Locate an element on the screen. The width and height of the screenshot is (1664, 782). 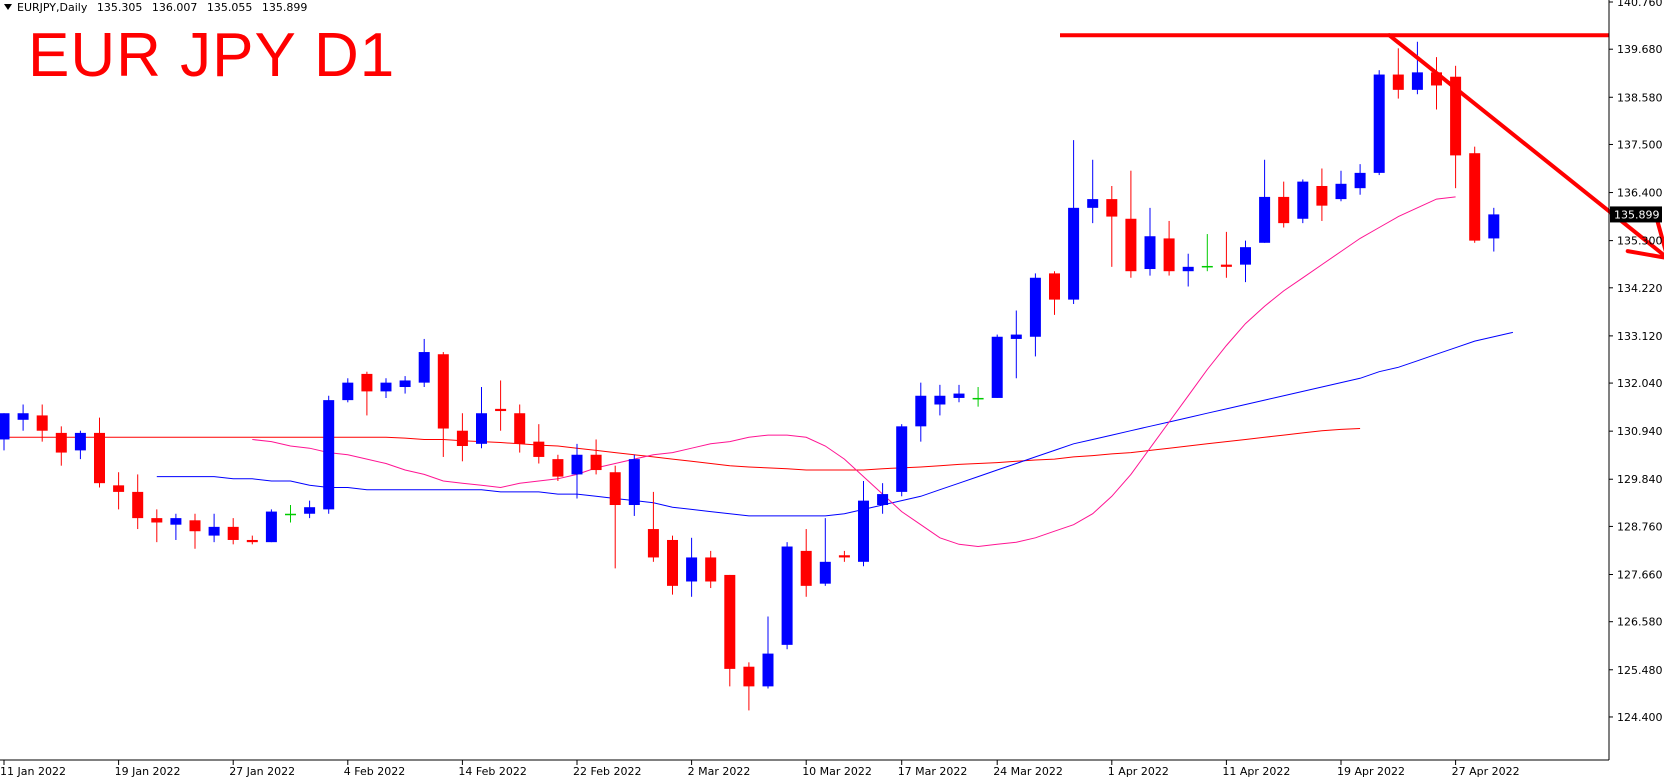
y-tick-label: 134.220 is located at coordinates (1640, 288).